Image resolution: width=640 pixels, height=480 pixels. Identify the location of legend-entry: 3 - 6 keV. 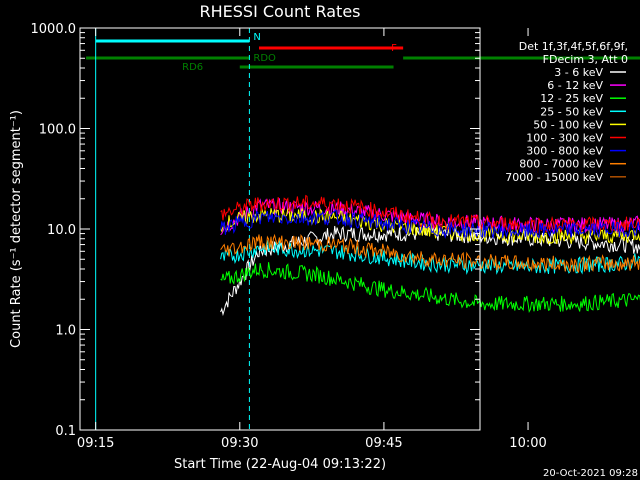
(578, 72).